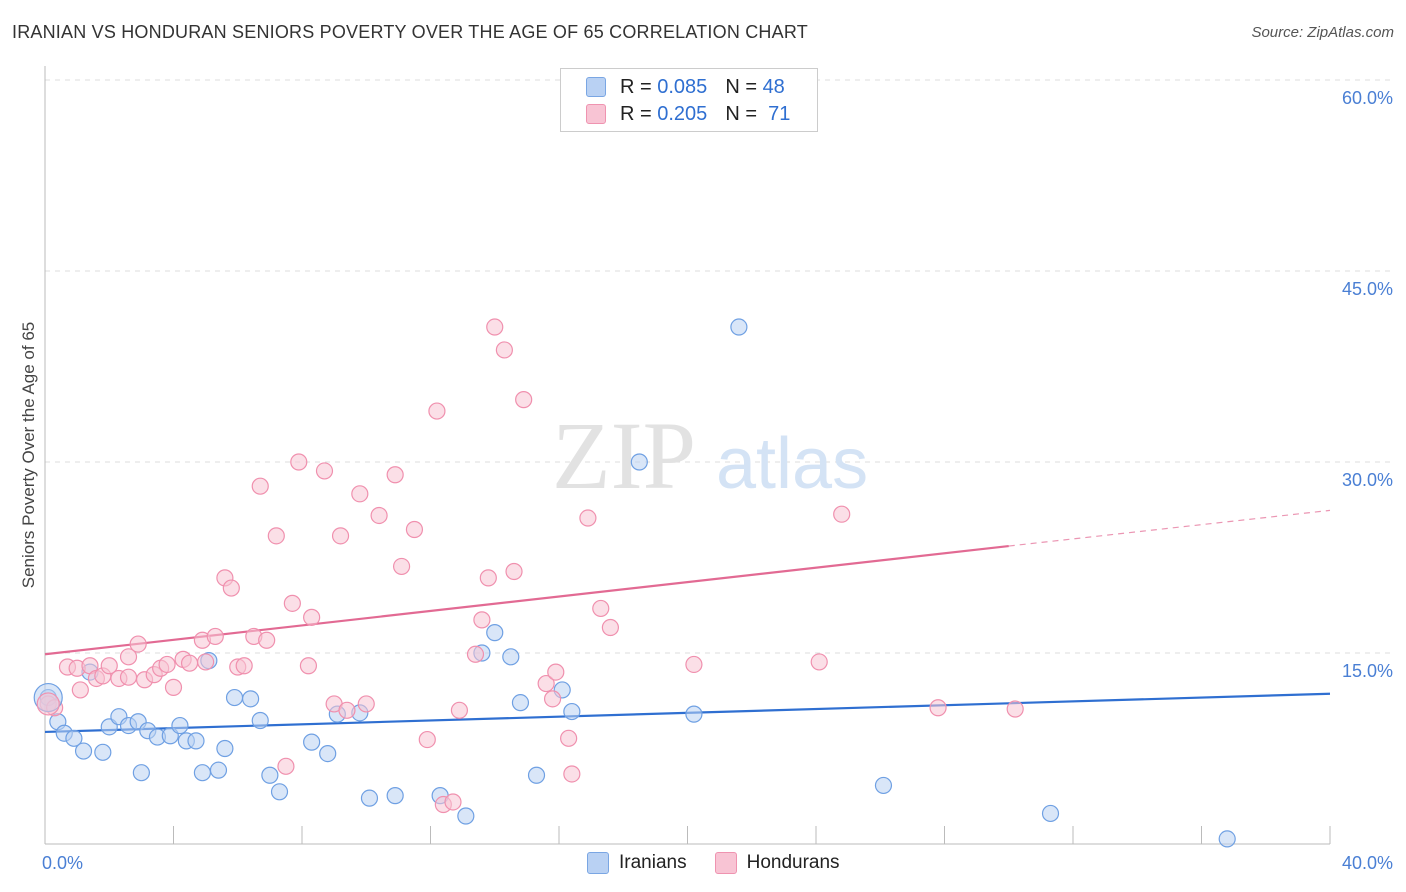 This screenshot has height=892, width=1406. I want to click on legend-row-iranians: R = 0.085 N = 48, so click(685, 87).